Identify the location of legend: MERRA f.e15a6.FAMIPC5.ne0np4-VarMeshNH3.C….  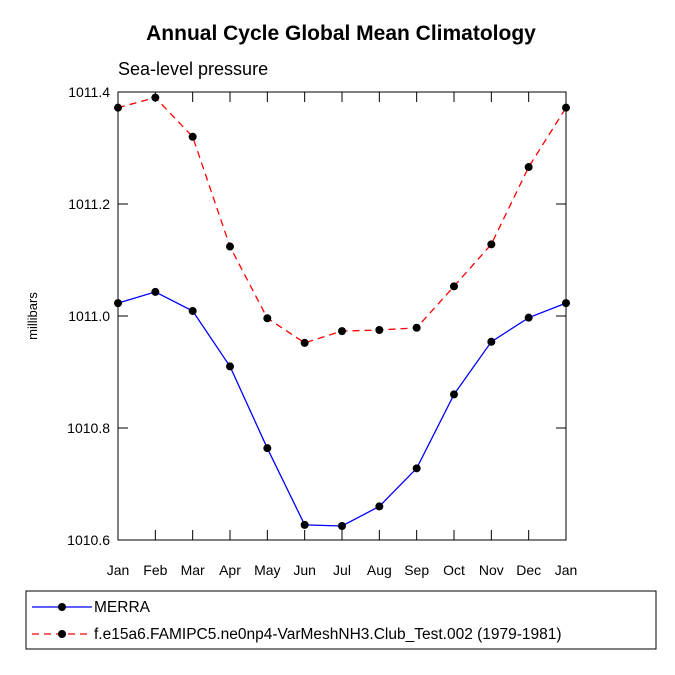
(297, 621).